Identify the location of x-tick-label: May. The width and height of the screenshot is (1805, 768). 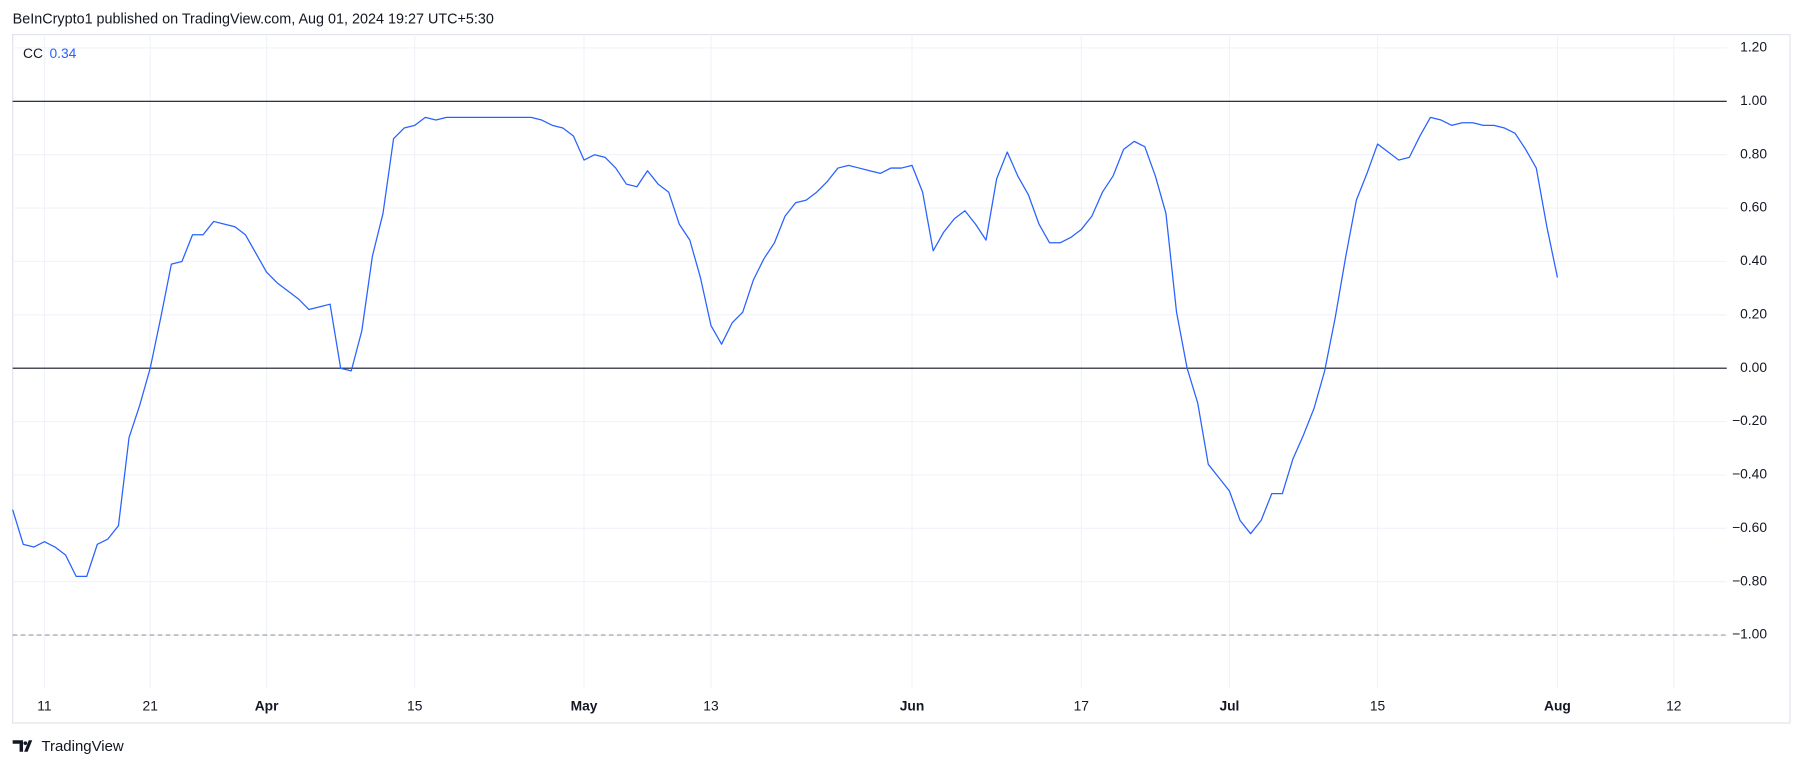
(584, 706).